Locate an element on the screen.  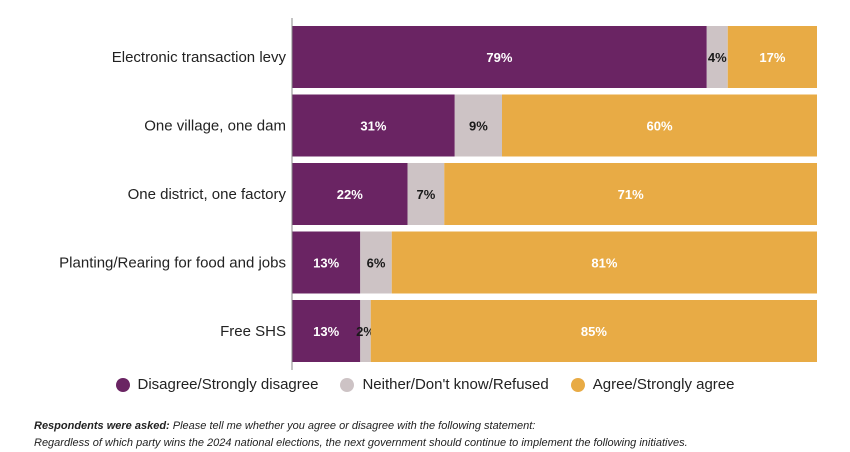
data-label: 17% is located at coordinates (772, 57).